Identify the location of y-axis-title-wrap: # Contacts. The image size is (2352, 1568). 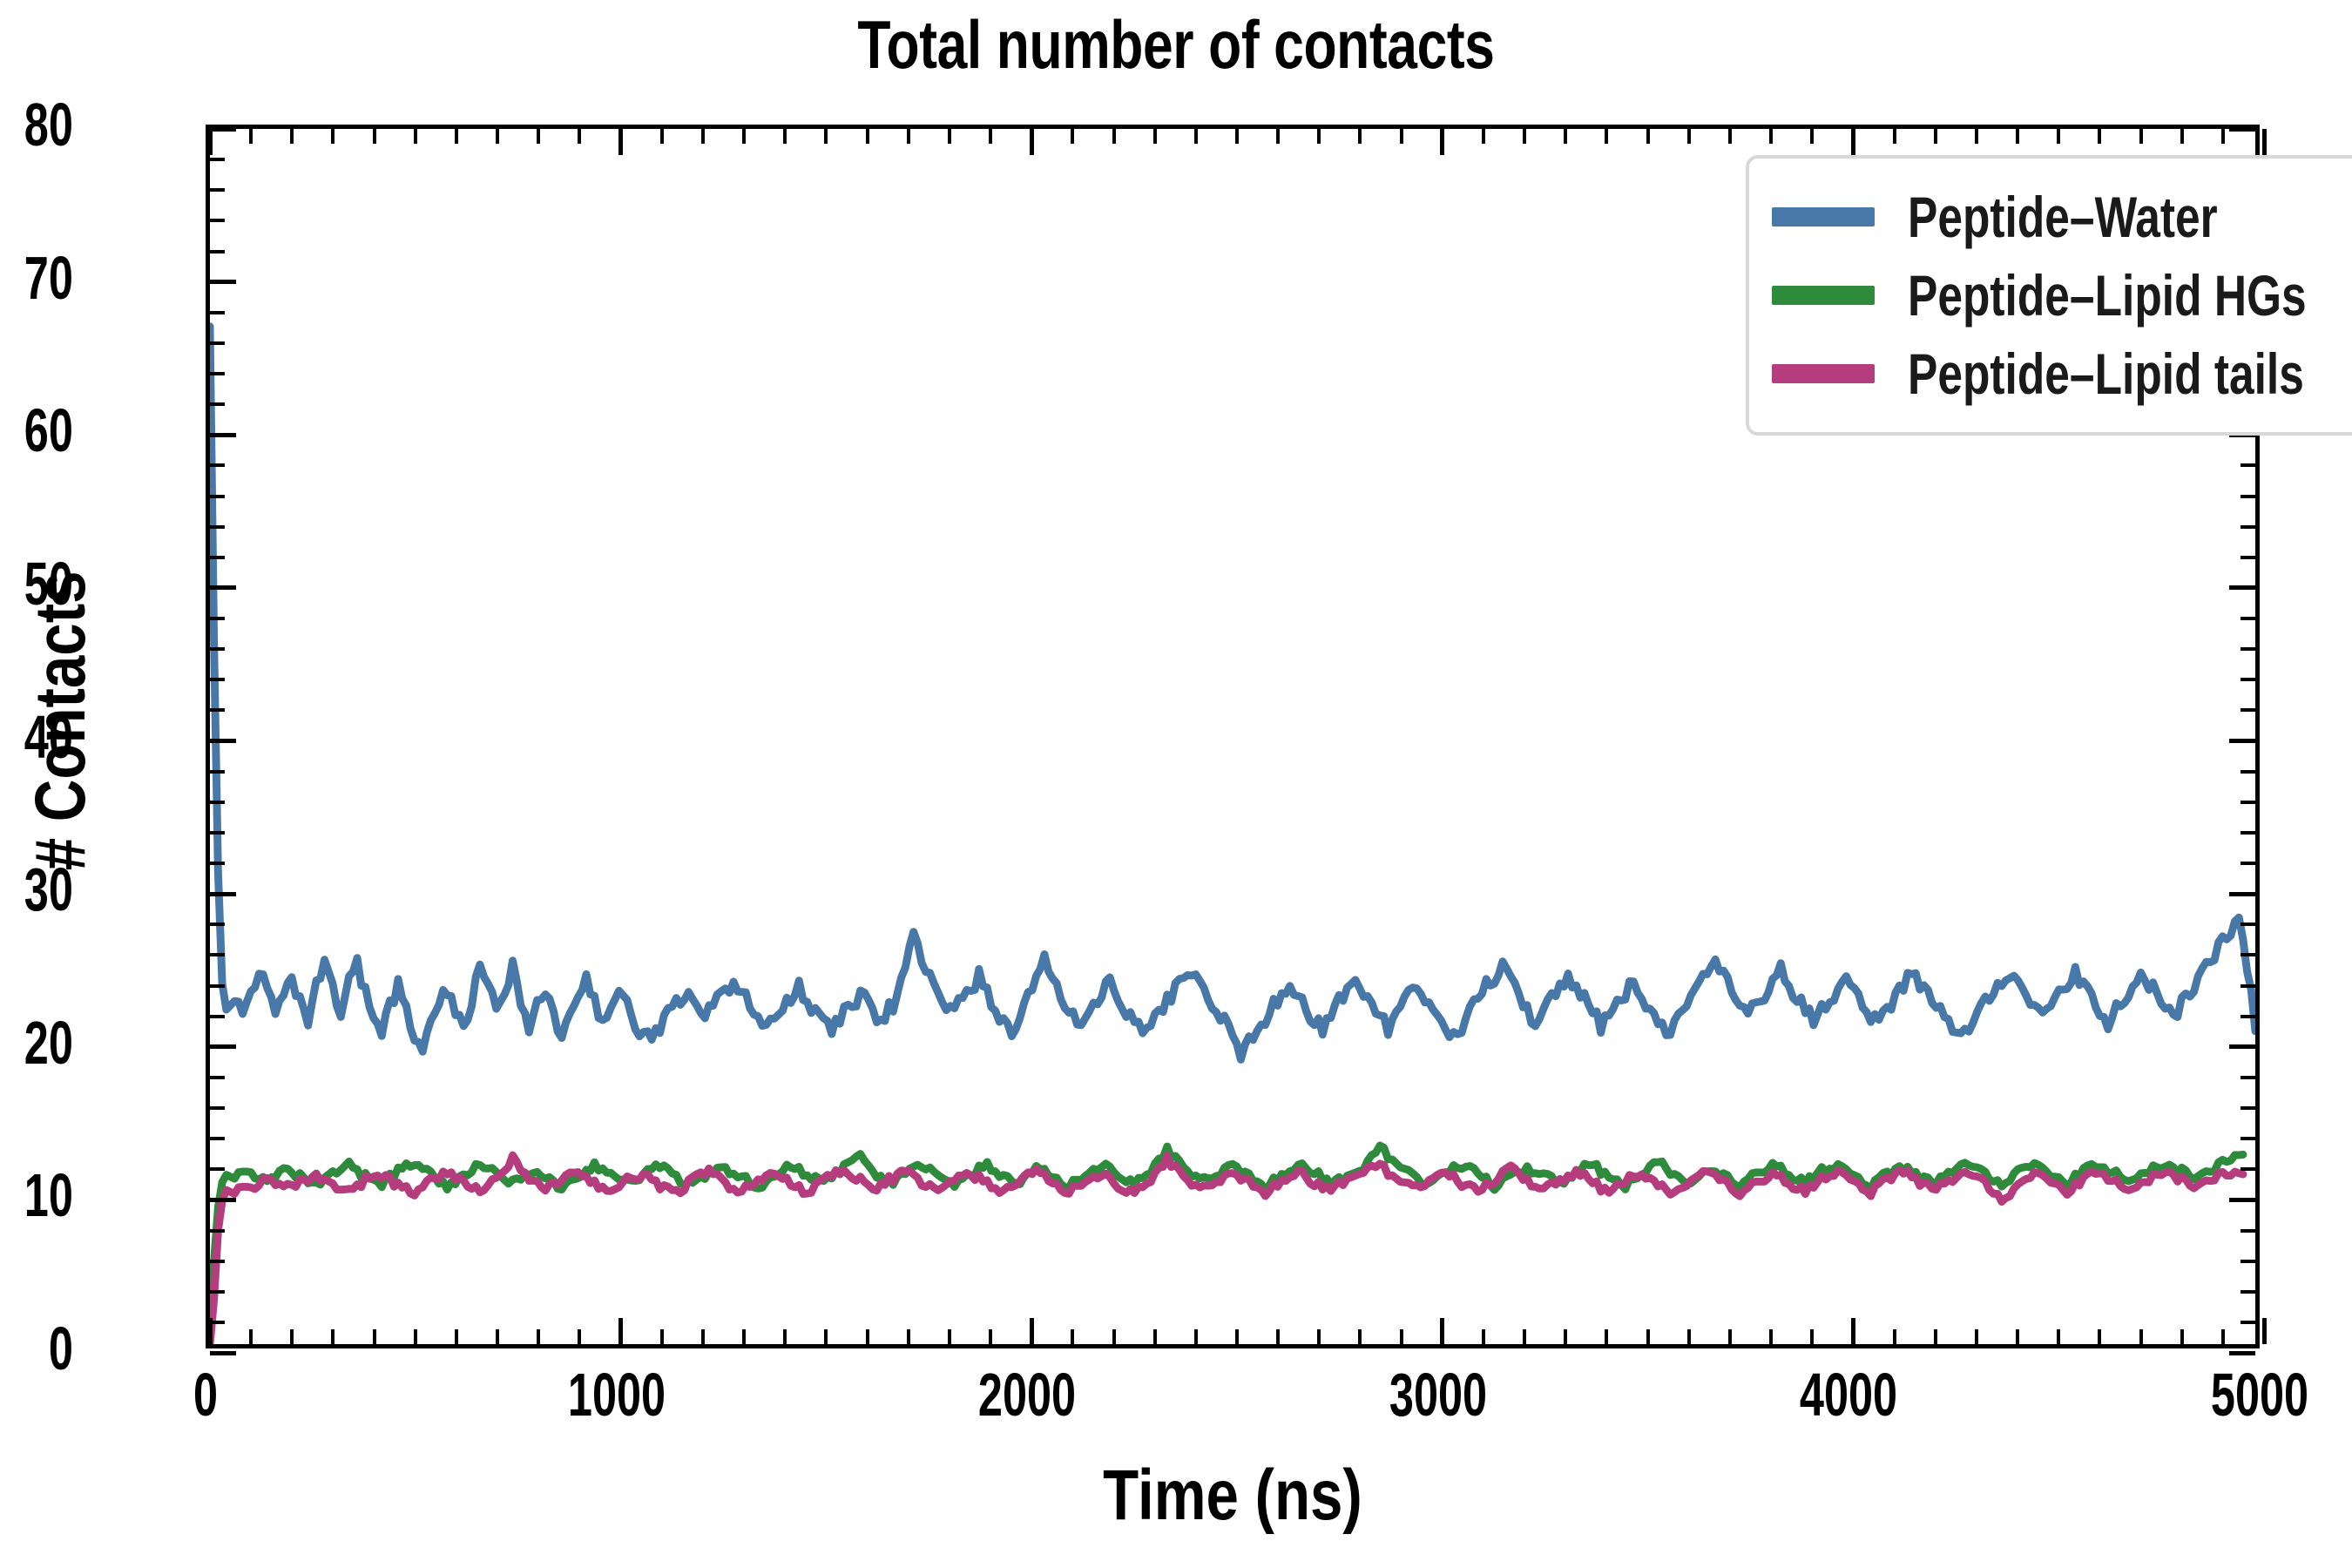
(61, 721).